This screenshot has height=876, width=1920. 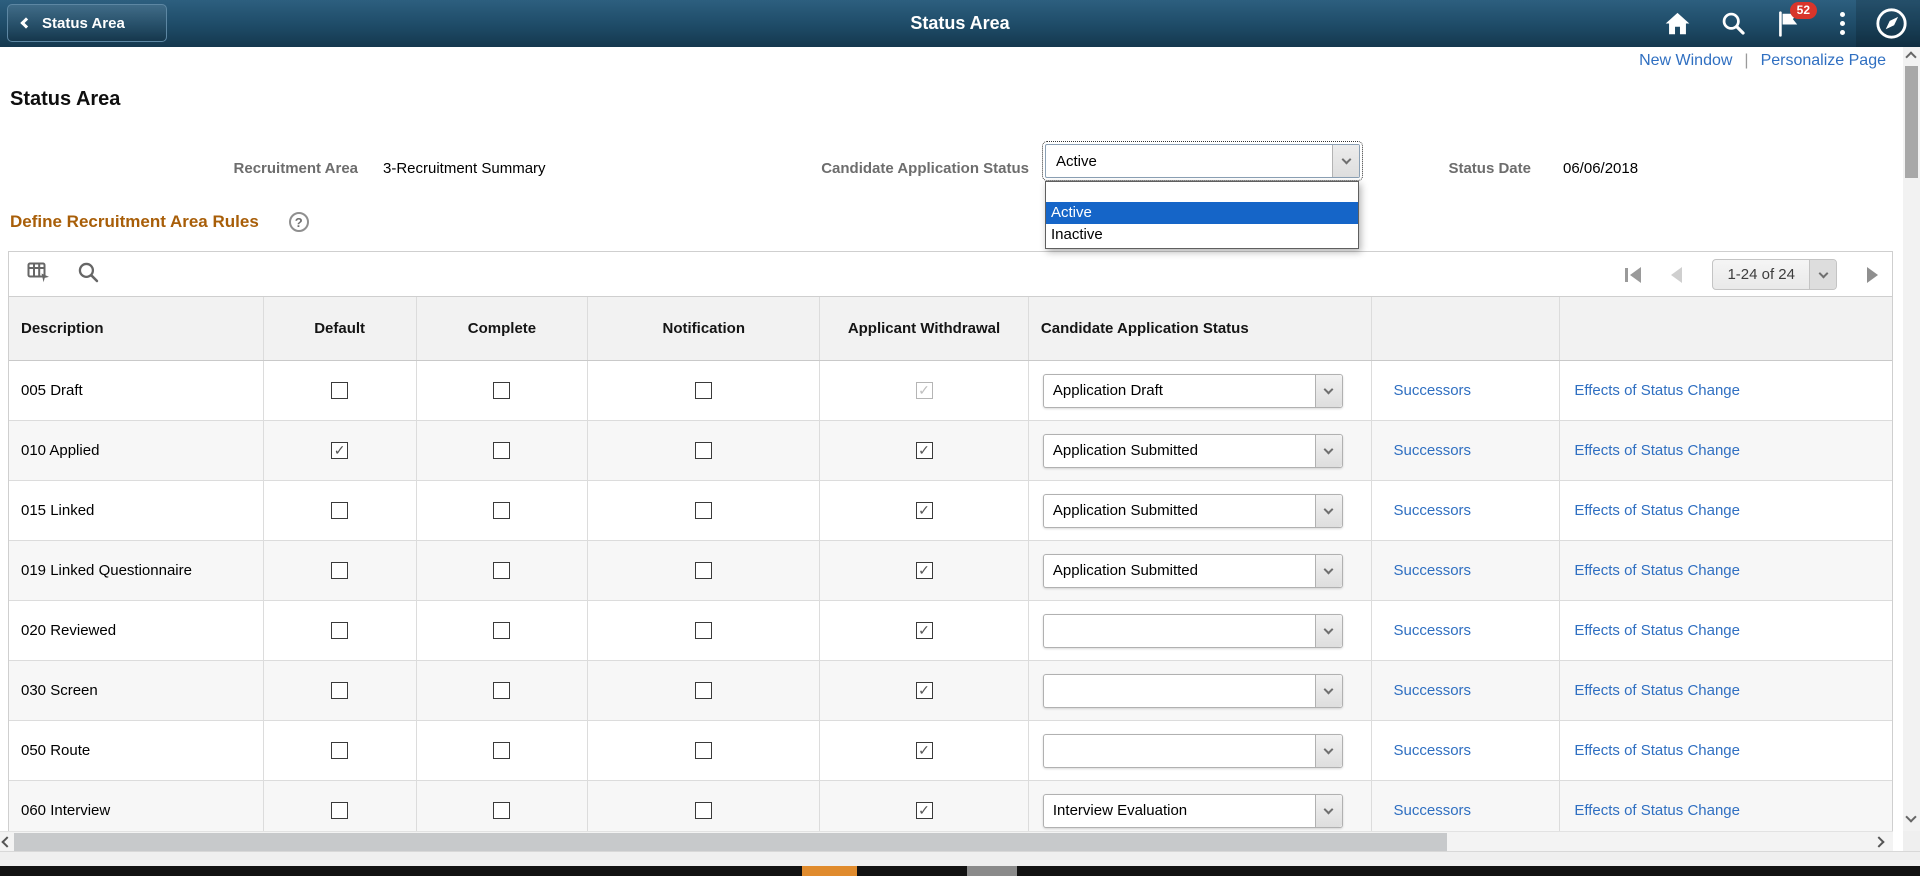 What do you see at coordinates (992, 871) in the screenshot?
I see `bottom-bar-gray-segment` at bounding box center [992, 871].